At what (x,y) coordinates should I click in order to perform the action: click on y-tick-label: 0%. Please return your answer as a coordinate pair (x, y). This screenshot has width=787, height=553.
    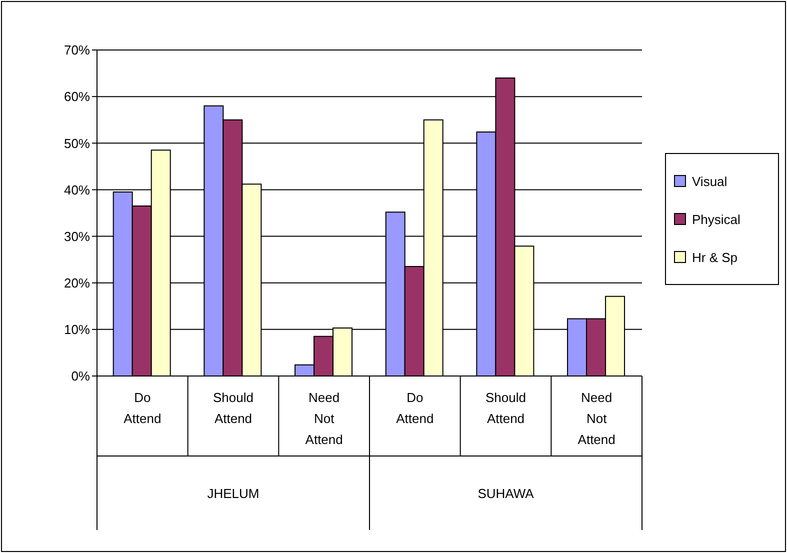
    Looking at the image, I should click on (80, 376).